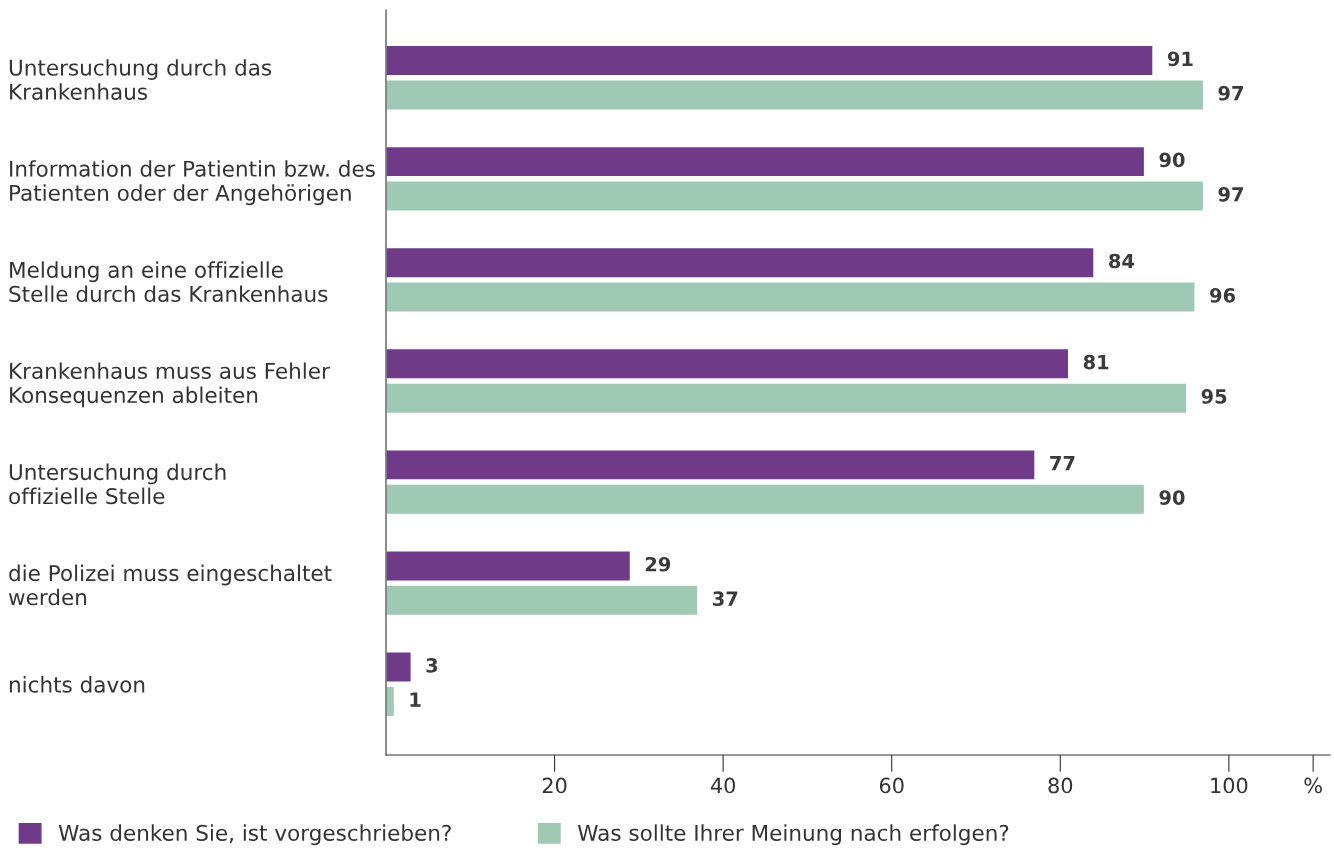 The image size is (1334, 856). I want to click on x-tick-label: 100, so click(1229, 785).